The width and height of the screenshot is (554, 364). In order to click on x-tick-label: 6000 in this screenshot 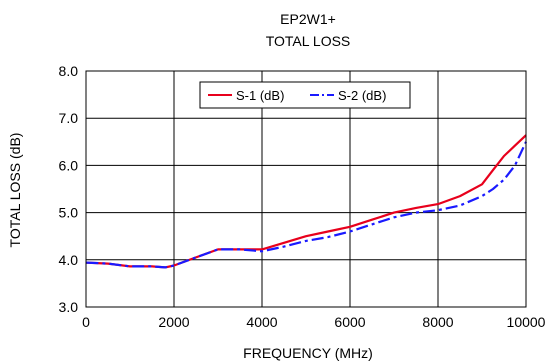, I will do `click(349, 322)`.